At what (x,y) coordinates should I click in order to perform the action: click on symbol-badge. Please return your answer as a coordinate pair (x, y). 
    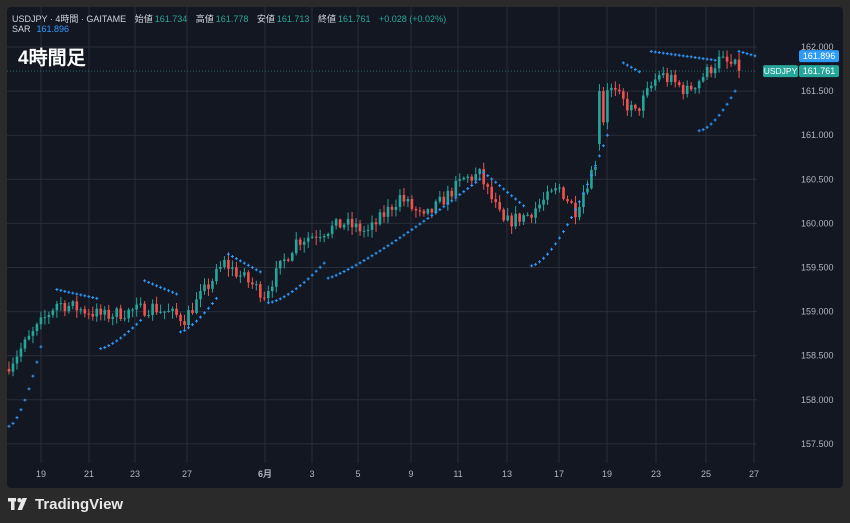
    Looking at the image, I should click on (780, 71).